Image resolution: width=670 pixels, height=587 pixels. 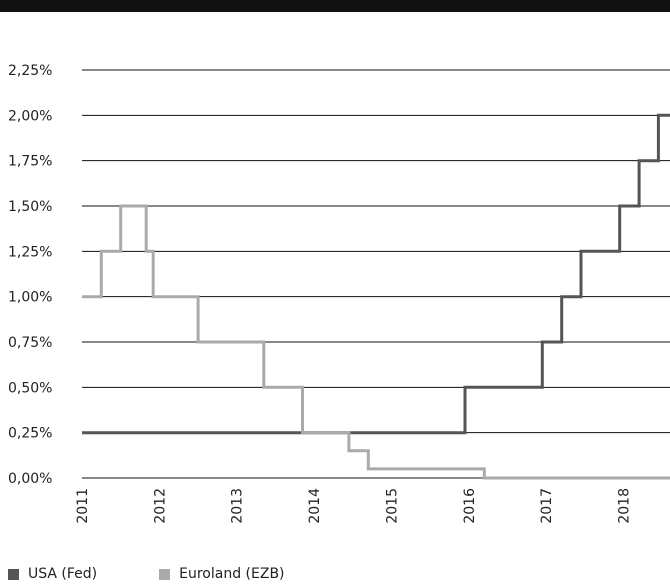 I want to click on x-tick-label: 2016, so click(x=470, y=506).